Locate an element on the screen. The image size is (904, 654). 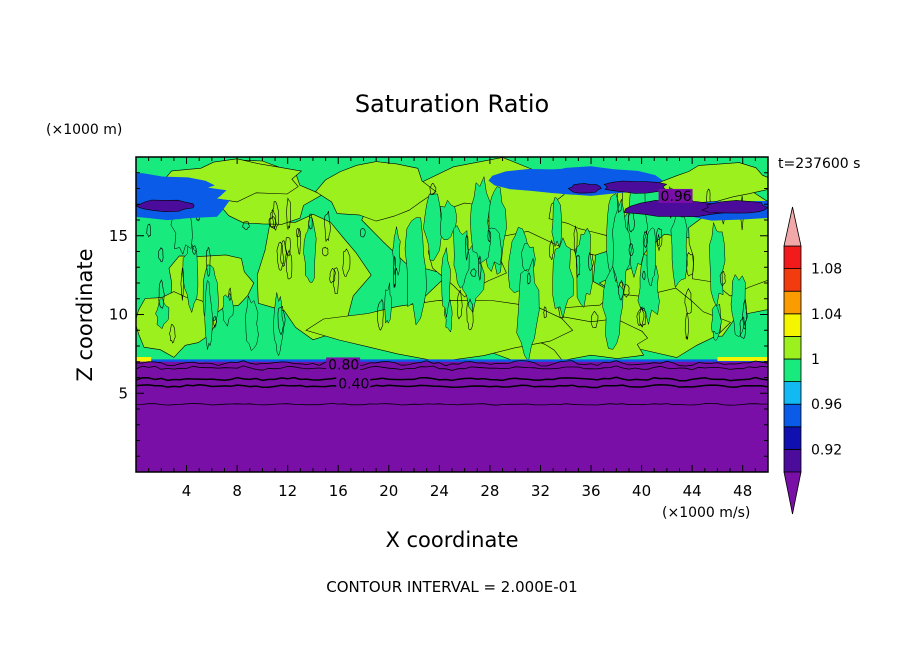
colorbar-under-arrow is located at coordinates (792, 493).